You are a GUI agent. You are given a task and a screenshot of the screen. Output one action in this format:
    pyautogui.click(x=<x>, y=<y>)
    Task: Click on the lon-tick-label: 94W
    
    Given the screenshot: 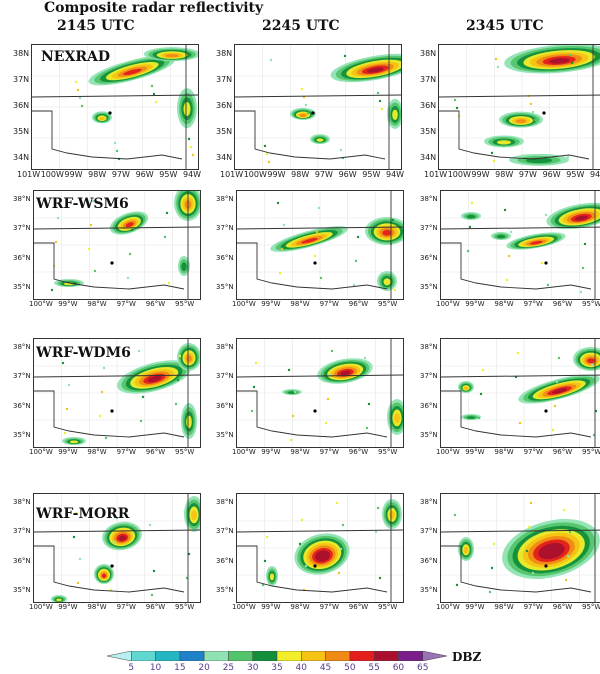 What is the action you would take?
    pyautogui.click(x=595, y=174)
    